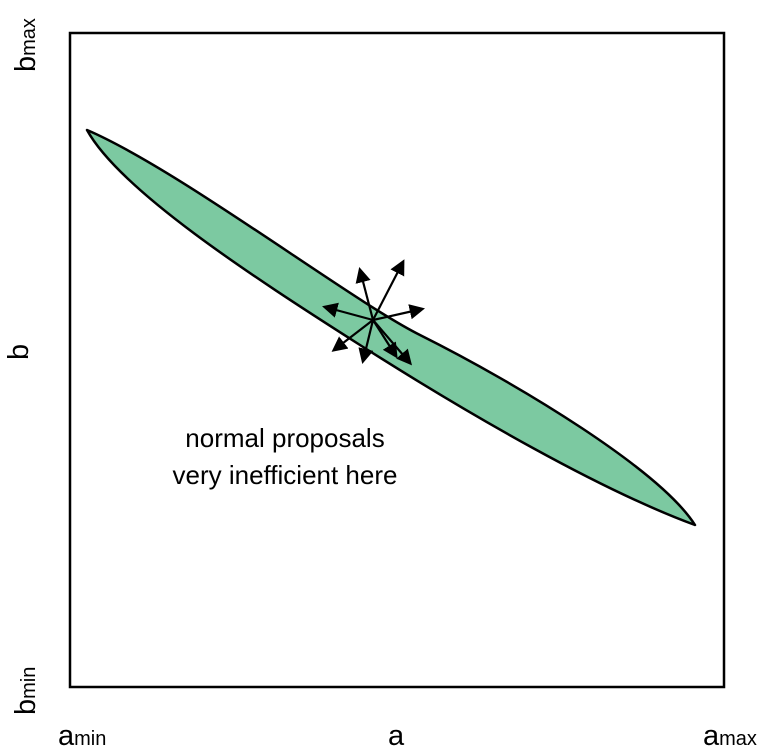  What do you see at coordinates (285, 475) in the screenshot?
I see `annotation-line-2: very inefficient here` at bounding box center [285, 475].